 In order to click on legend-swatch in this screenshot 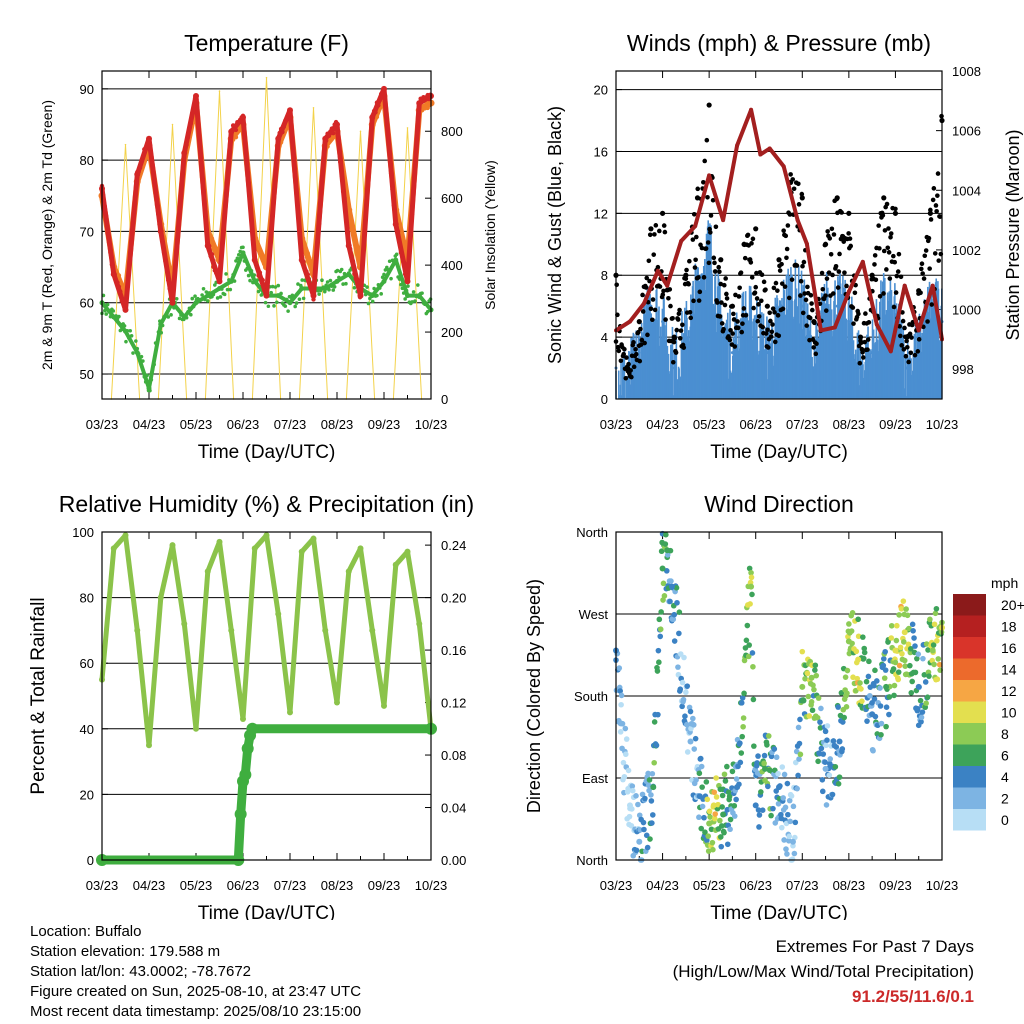, I will do `click(969, 626)`.